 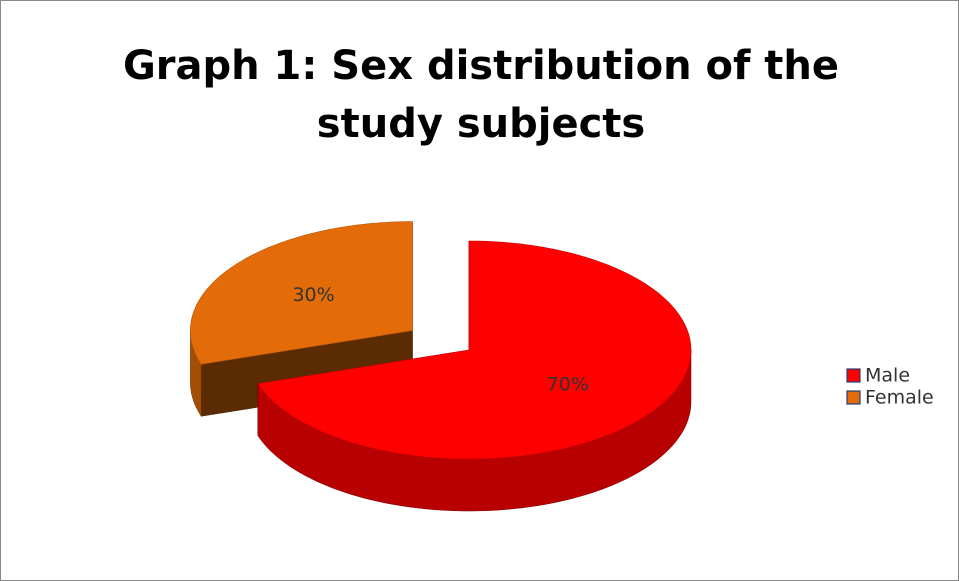 What do you see at coordinates (887, 376) in the screenshot?
I see `legend-label: Male` at bounding box center [887, 376].